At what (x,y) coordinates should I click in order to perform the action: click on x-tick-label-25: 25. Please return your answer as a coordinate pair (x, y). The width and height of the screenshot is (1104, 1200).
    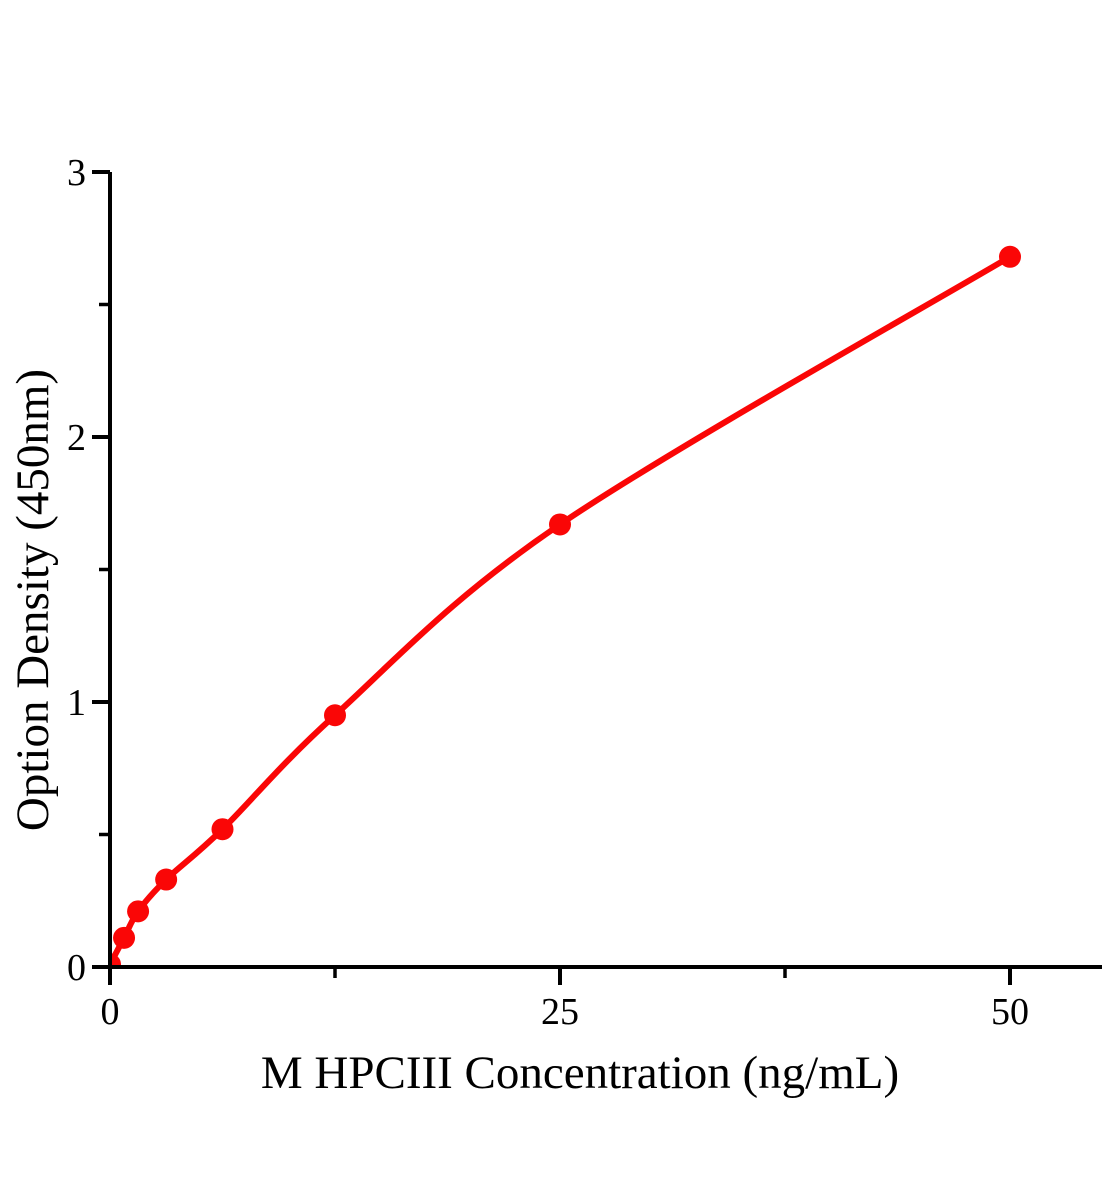
    Looking at the image, I should click on (560, 1012).